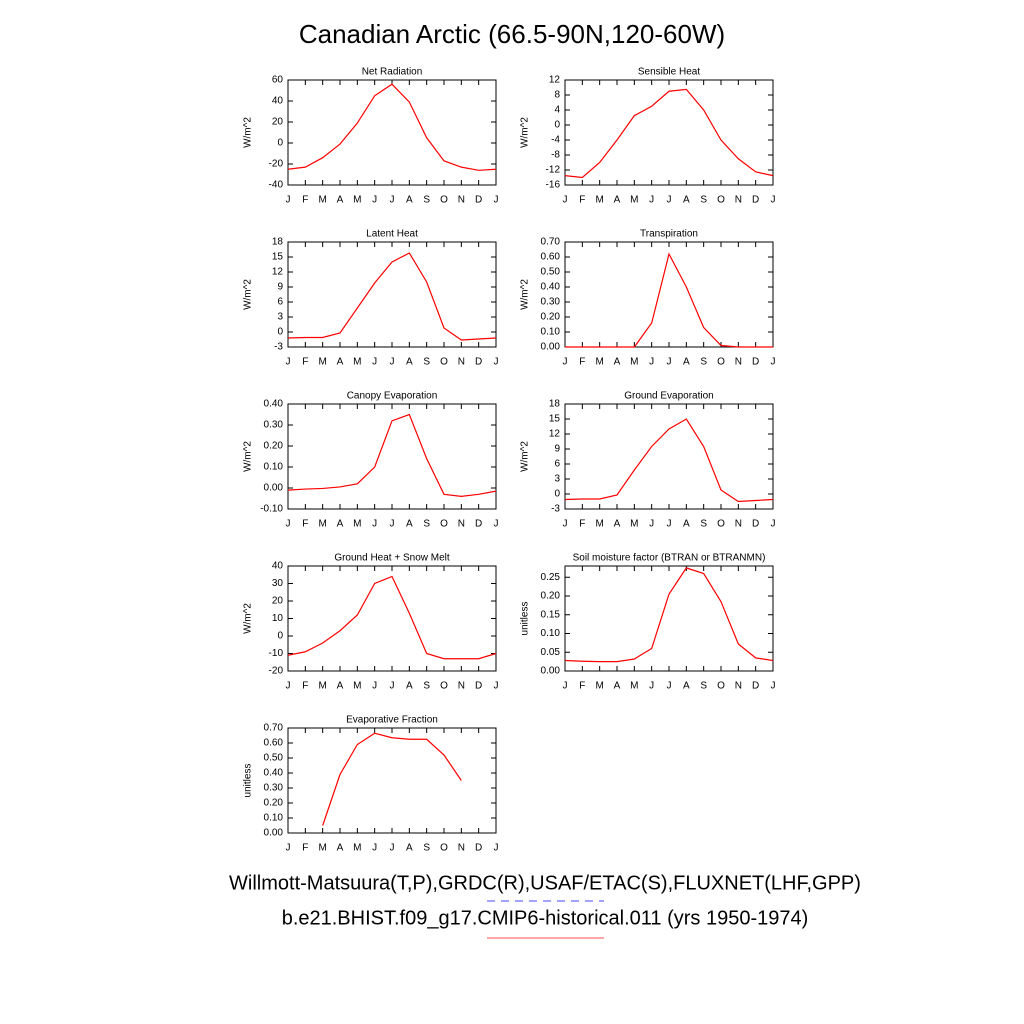  What do you see at coordinates (555, 155) in the screenshot?
I see `y-tick-label: -8` at bounding box center [555, 155].